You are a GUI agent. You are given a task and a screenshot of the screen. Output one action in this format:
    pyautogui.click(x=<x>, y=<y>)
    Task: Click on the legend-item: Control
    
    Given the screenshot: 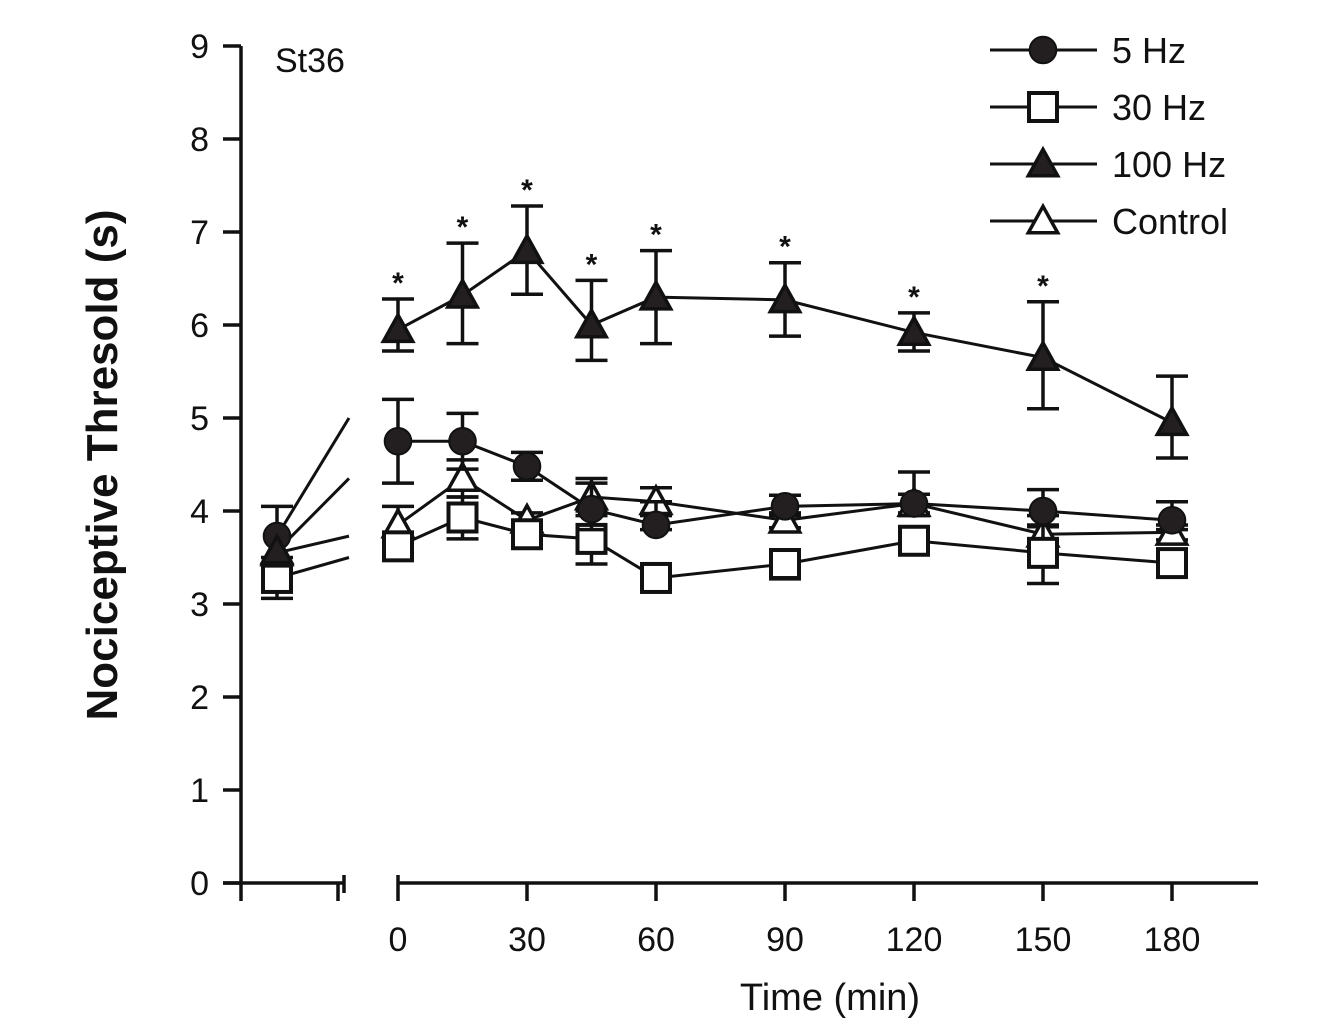 What is the action you would take?
    pyautogui.click(x=1109, y=221)
    